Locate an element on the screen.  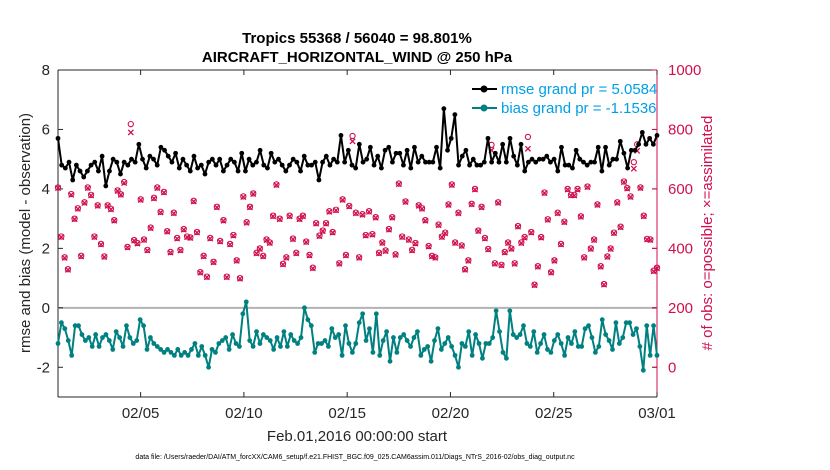
left-tick-label: -2 is located at coordinates (43, 367).